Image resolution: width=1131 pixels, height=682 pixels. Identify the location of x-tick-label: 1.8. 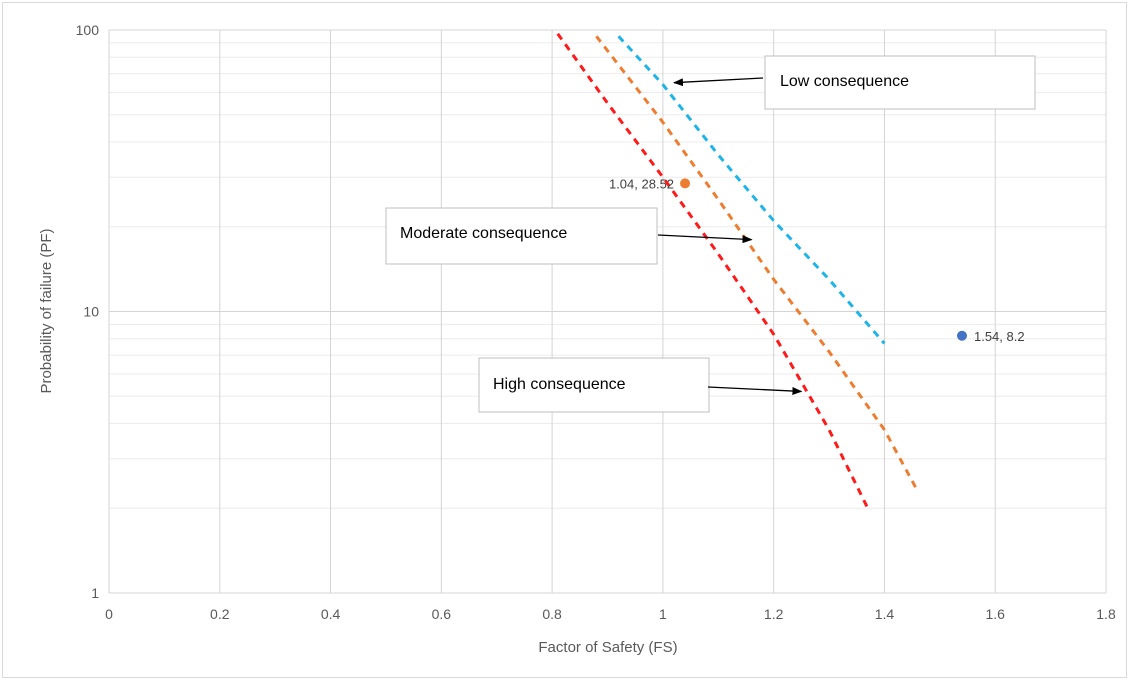
(1106, 614).